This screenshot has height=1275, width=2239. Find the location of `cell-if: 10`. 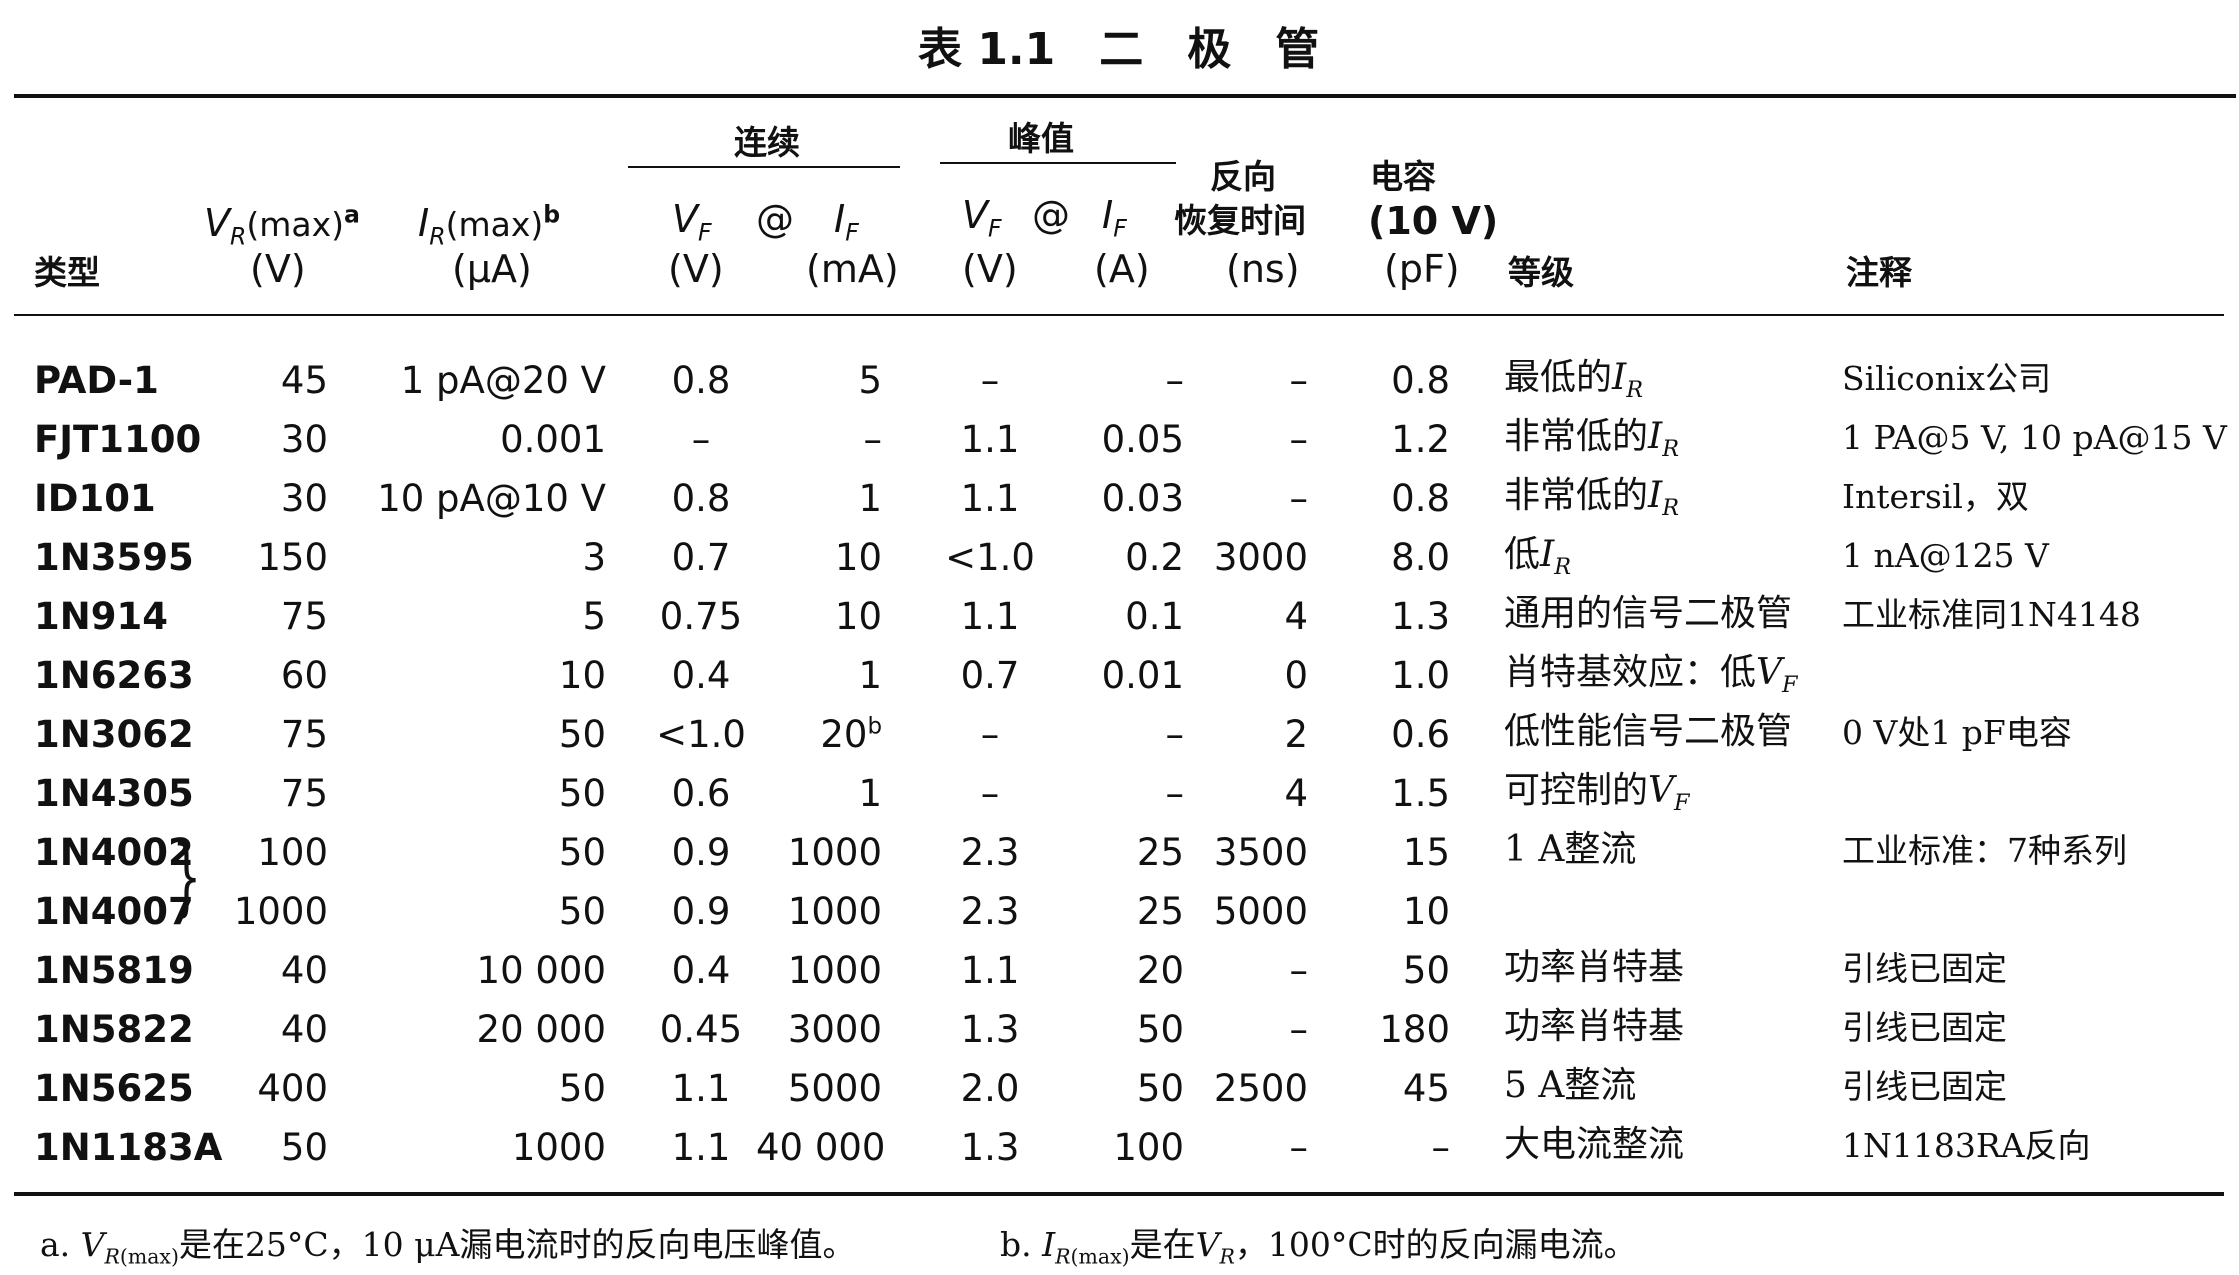

cell-if: 10 is located at coordinates (858, 557).